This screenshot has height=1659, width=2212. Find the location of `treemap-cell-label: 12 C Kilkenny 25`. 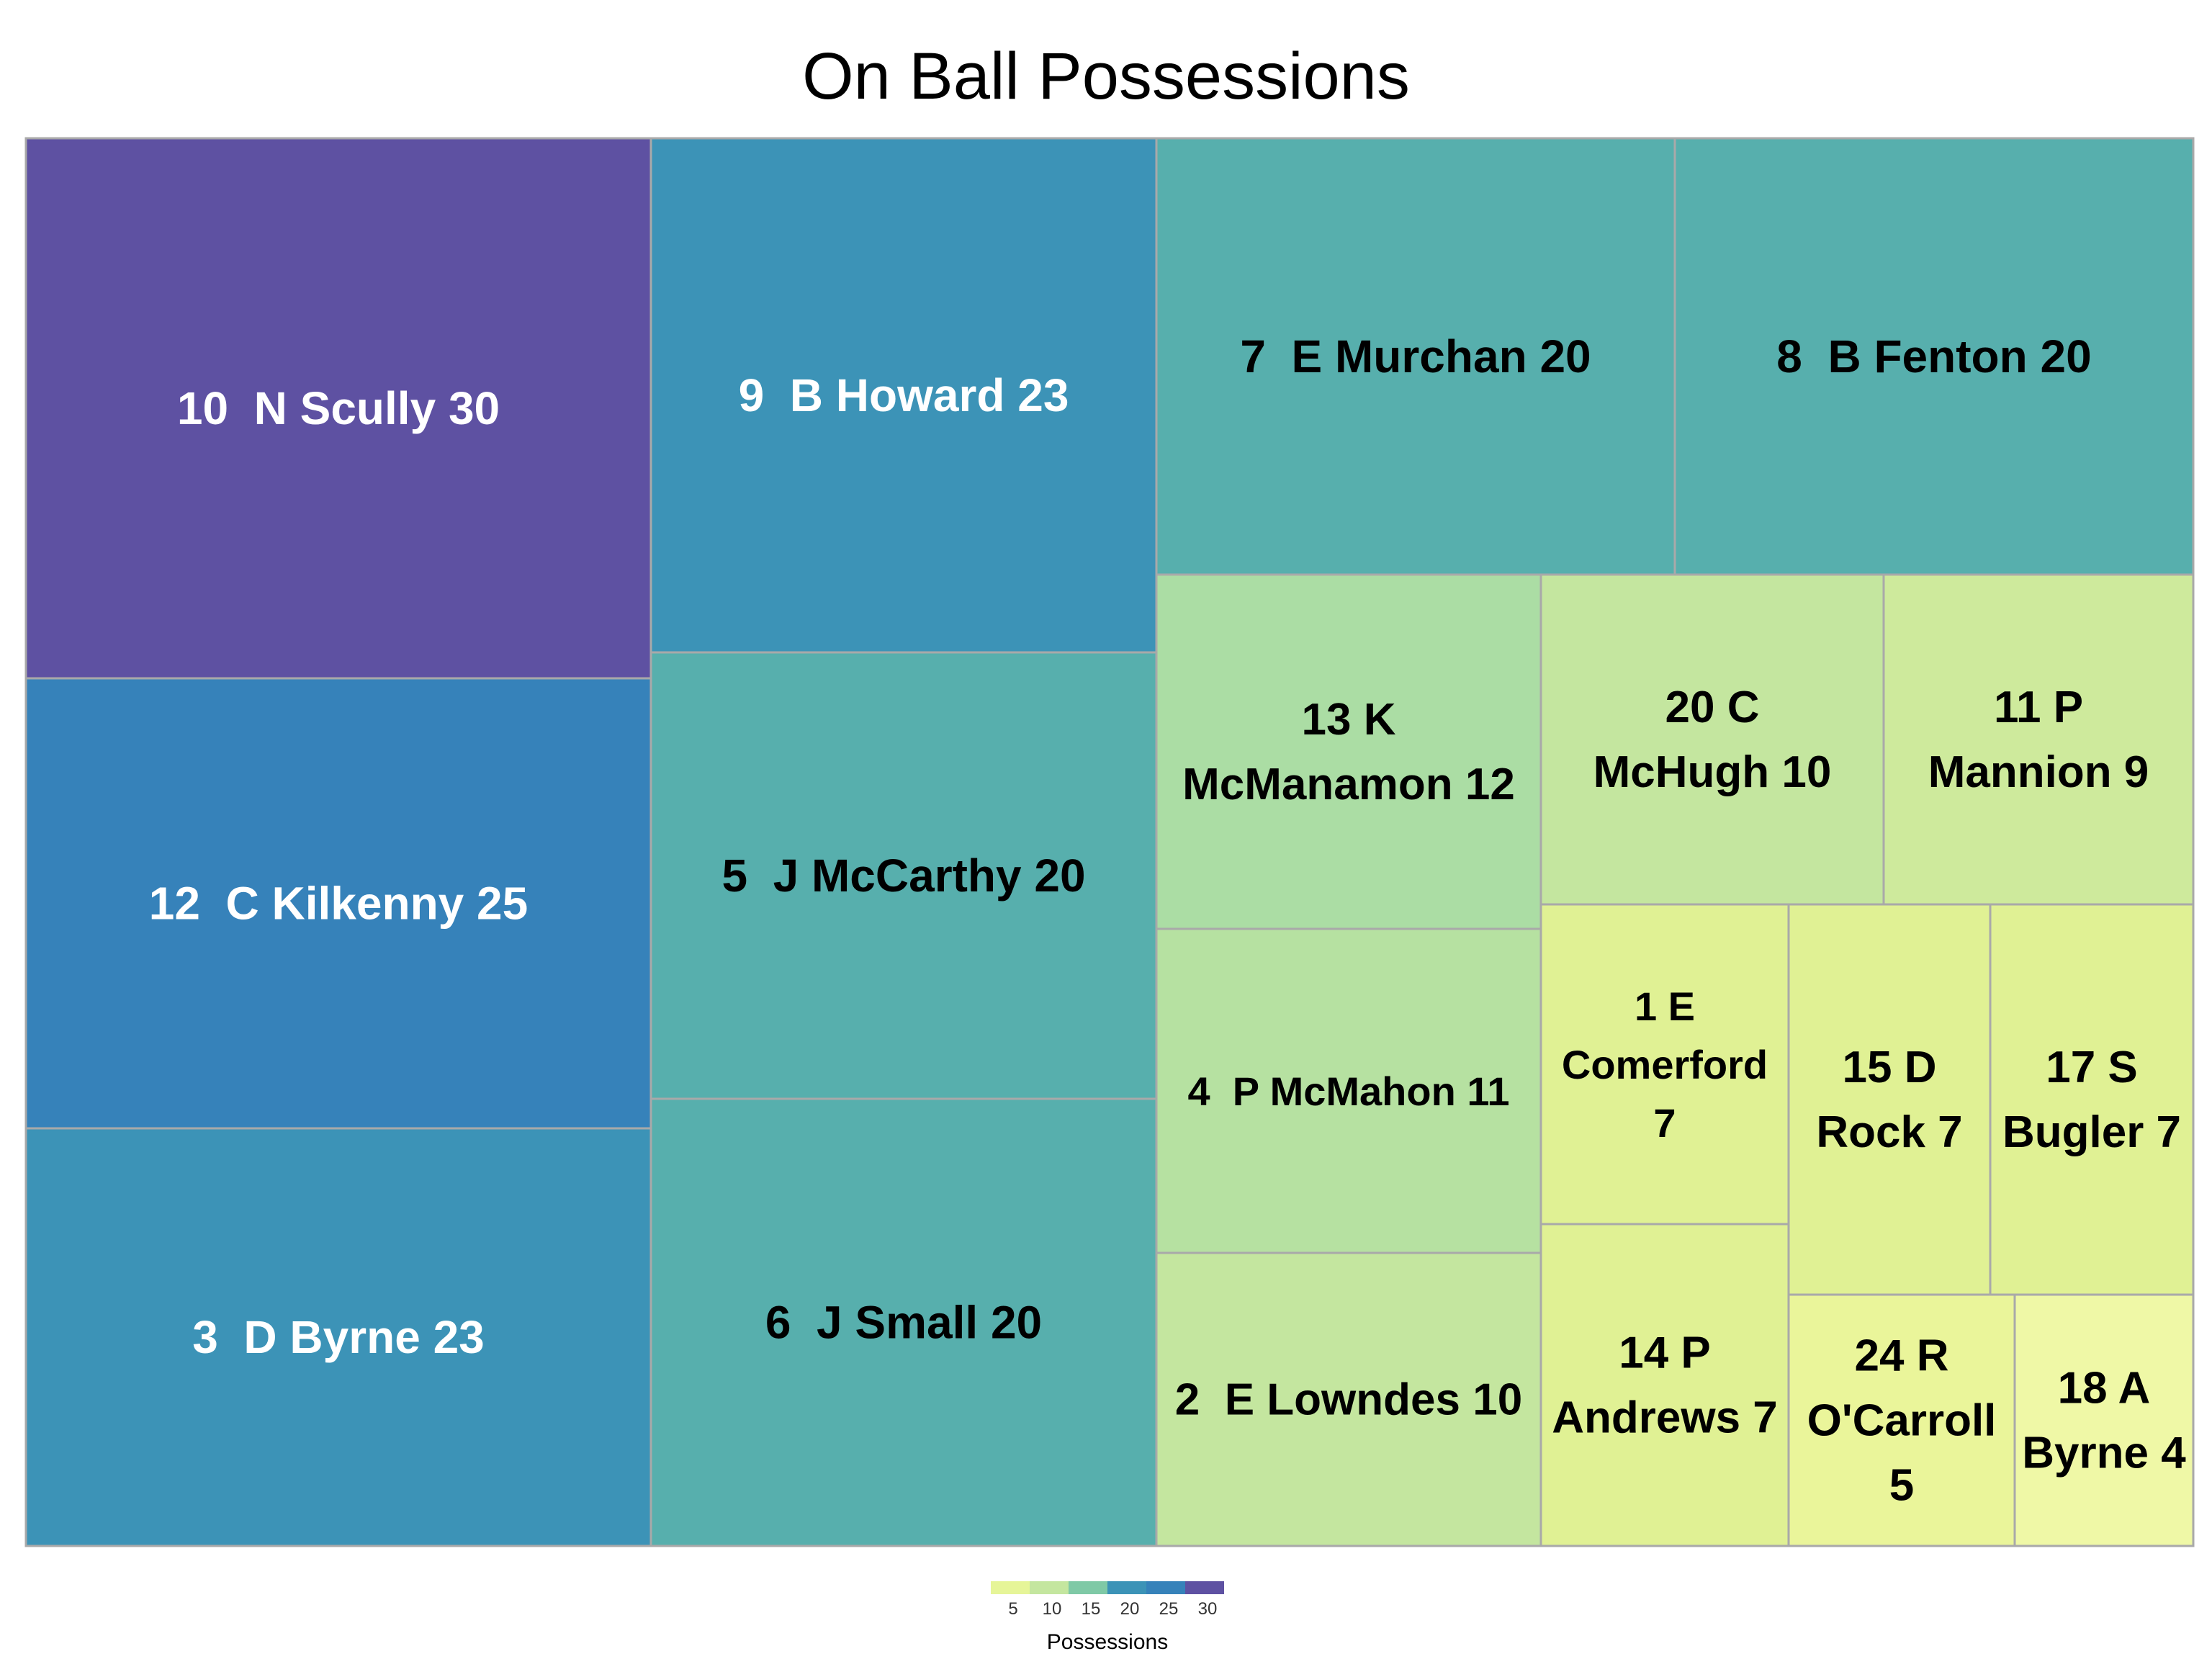

treemap-cell-label: 12 C Kilkenny 25 is located at coordinates (338, 904).